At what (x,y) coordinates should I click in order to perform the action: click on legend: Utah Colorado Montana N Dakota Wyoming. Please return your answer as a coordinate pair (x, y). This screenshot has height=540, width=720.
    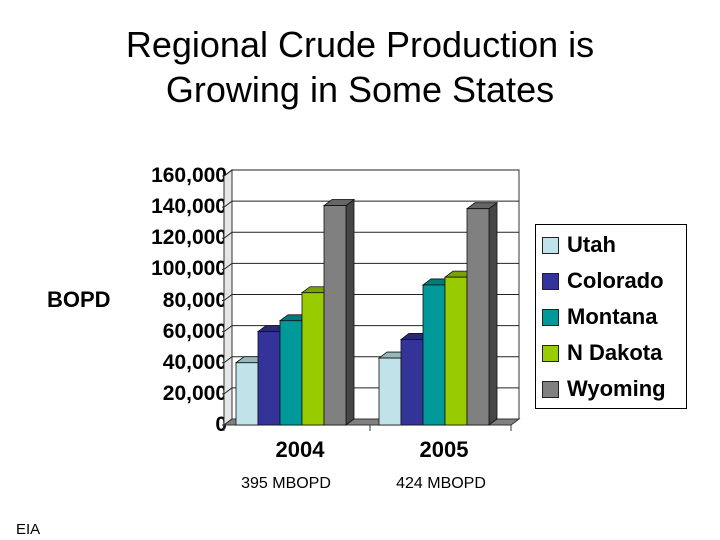
    Looking at the image, I should click on (611, 316).